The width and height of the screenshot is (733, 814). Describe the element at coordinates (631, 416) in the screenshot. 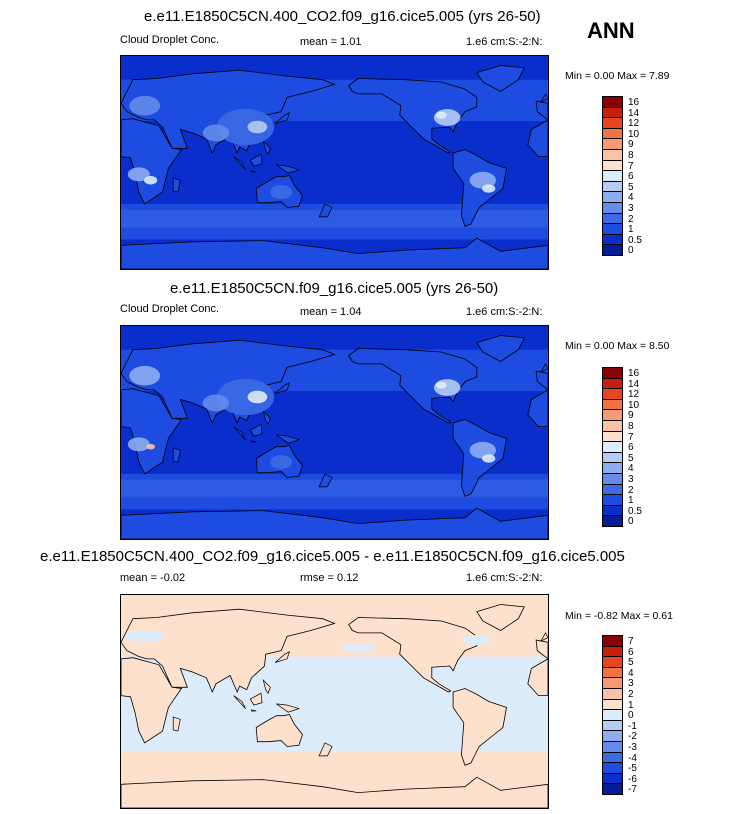

I see `colorbar-tick-label: 9` at that location.